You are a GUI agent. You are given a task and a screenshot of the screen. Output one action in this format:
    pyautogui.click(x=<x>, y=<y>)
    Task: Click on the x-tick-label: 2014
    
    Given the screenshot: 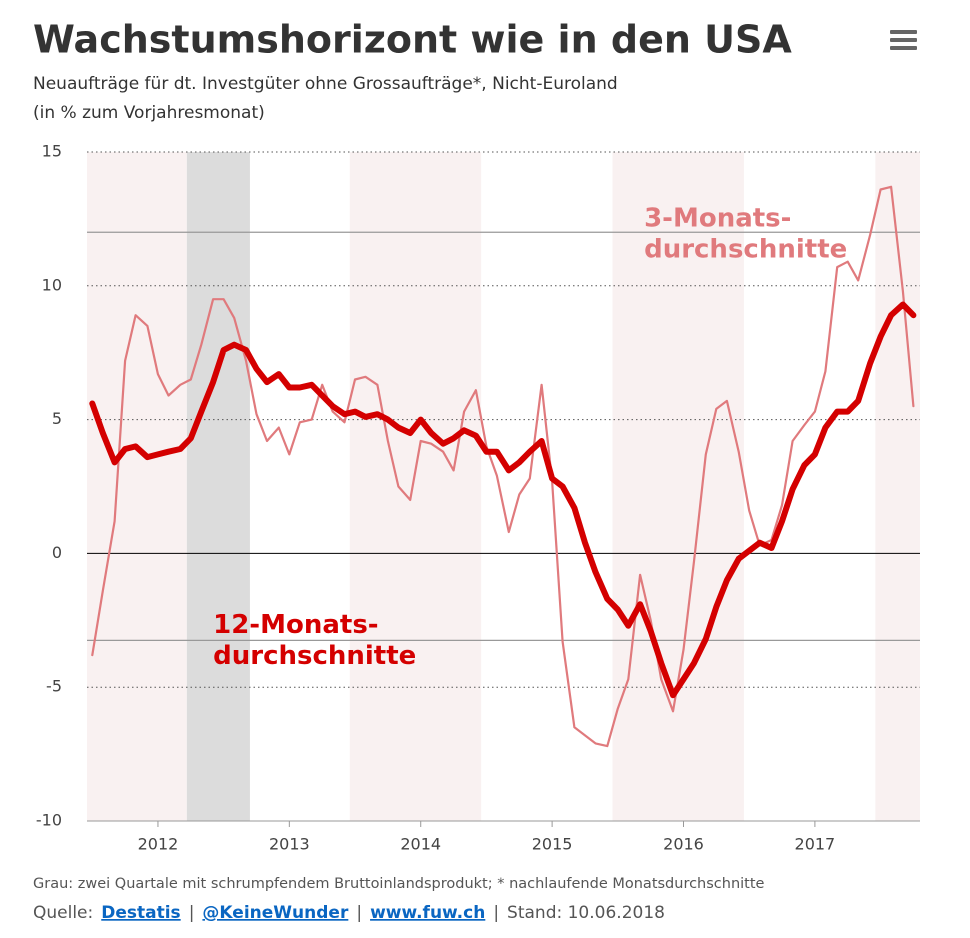 What is the action you would take?
    pyautogui.click(x=420, y=844)
    